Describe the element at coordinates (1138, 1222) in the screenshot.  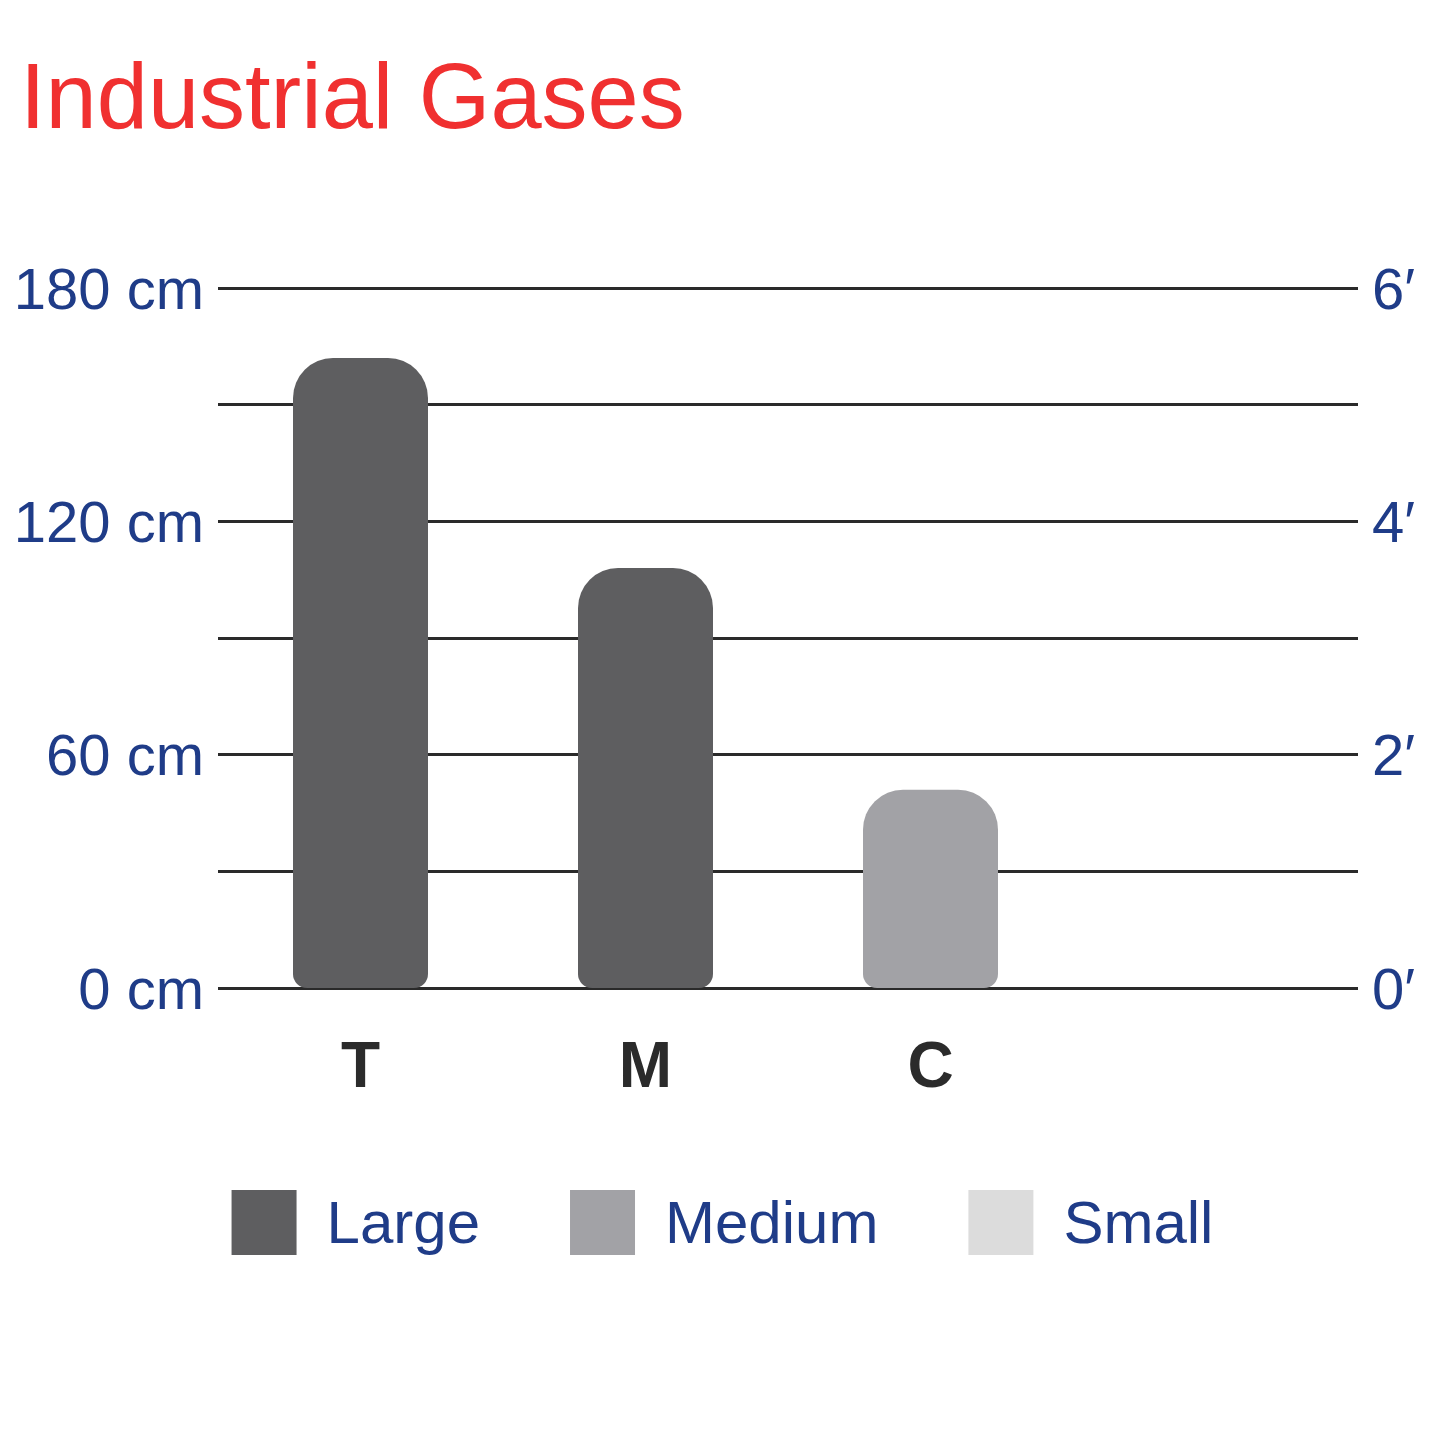
I see `legend-label: Small` at that location.